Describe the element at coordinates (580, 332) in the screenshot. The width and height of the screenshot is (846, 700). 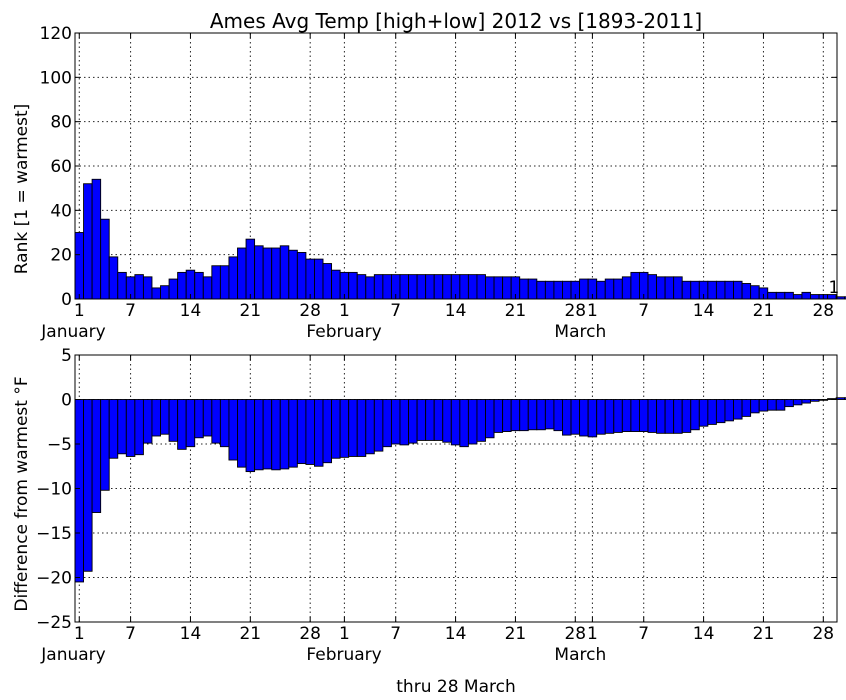
I see `month-label: March` at that location.